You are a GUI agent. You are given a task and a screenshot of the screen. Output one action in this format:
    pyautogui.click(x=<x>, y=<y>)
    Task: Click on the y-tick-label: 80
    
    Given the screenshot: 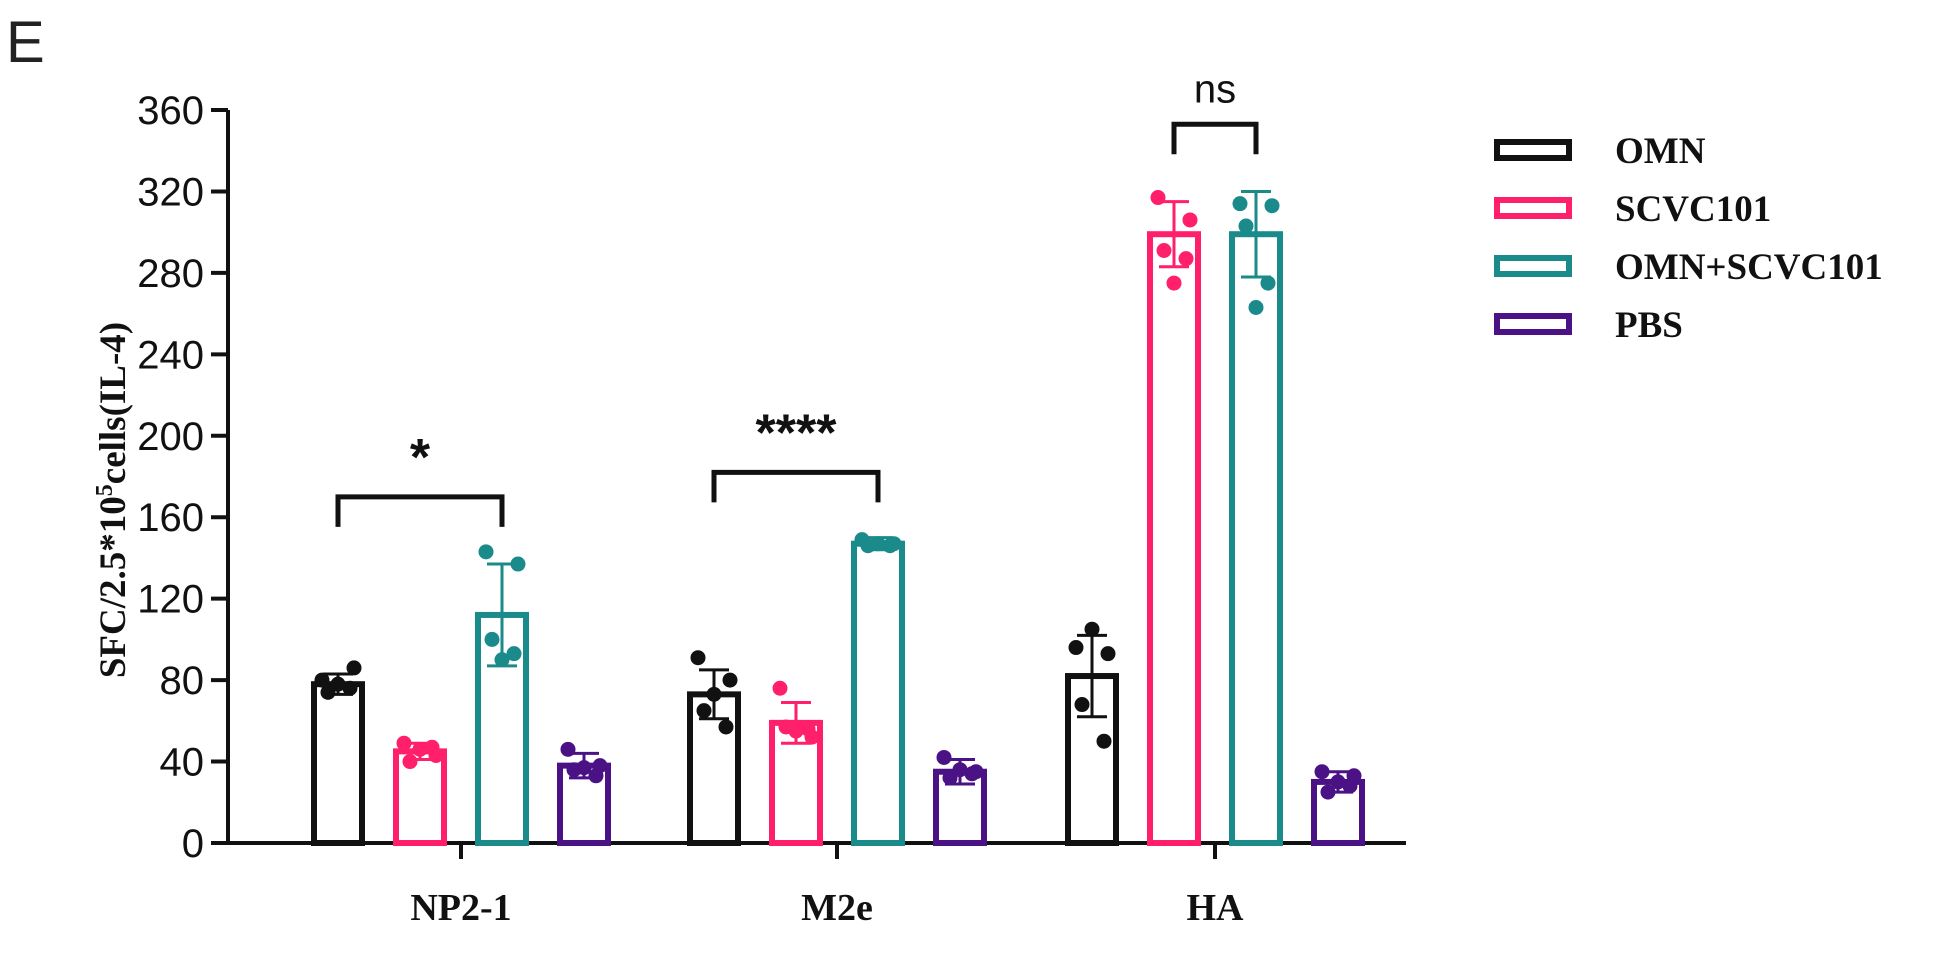 What is the action you would take?
    pyautogui.click(x=182, y=681)
    